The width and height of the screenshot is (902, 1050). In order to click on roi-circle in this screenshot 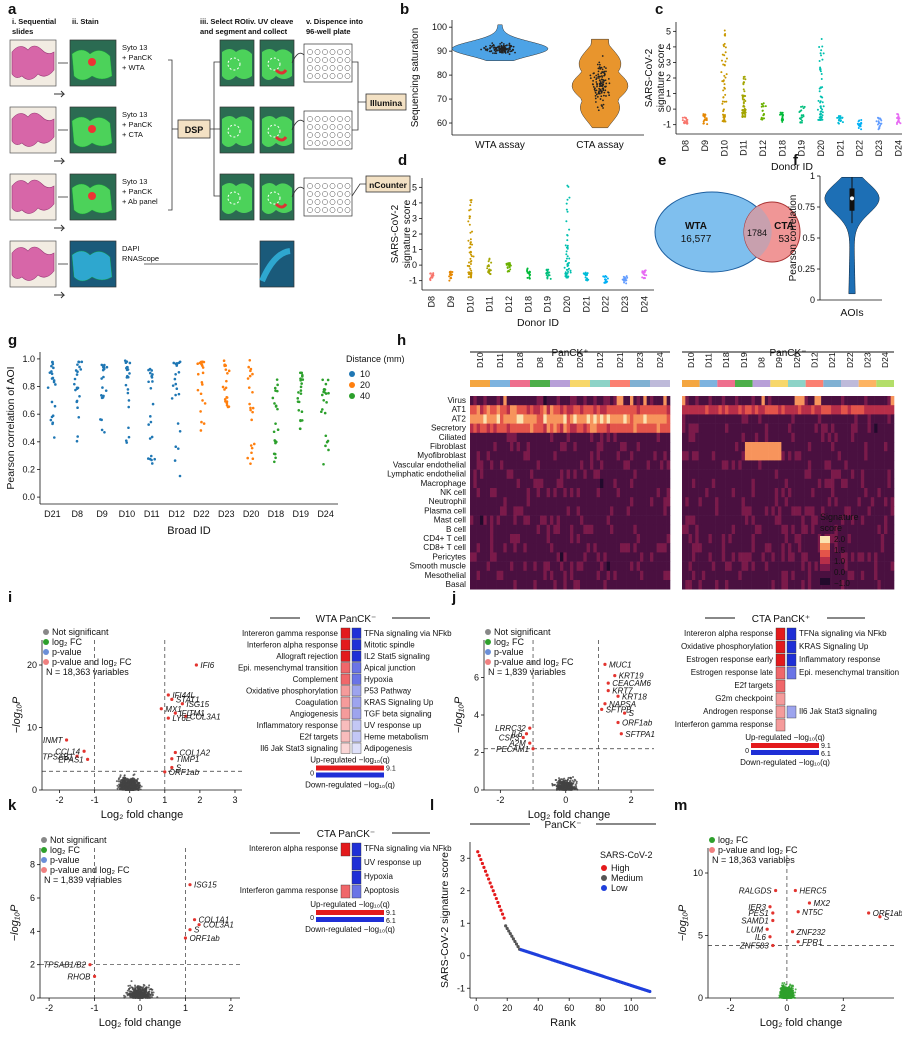, I will do `click(234, 131)`.